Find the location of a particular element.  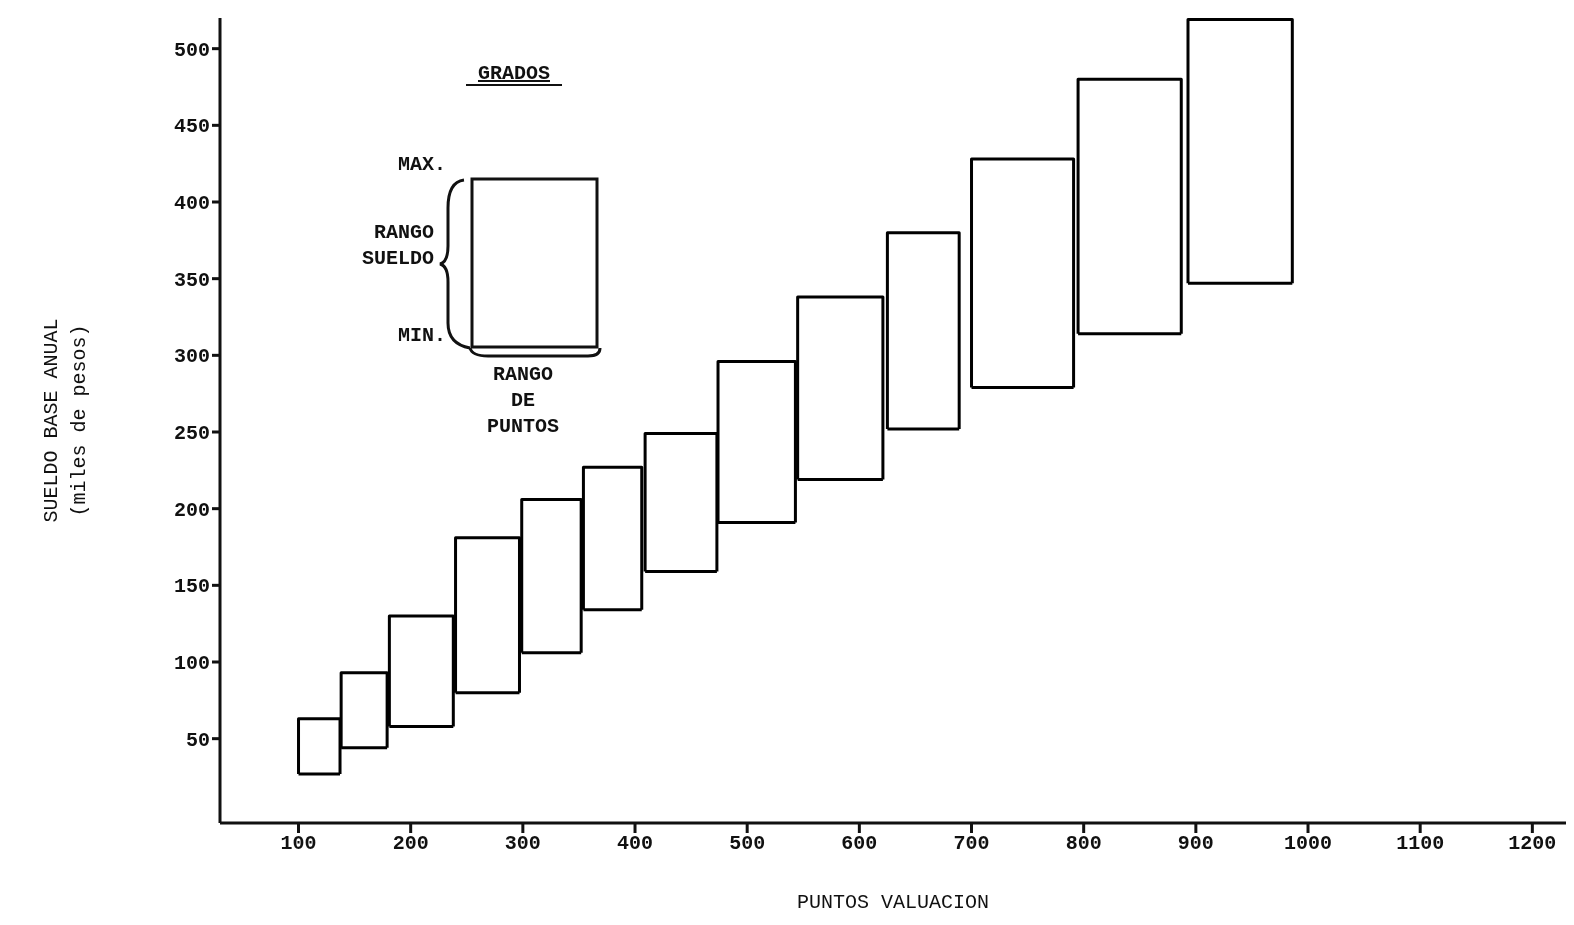

y-tick-label: 450 is located at coordinates (191, 127).